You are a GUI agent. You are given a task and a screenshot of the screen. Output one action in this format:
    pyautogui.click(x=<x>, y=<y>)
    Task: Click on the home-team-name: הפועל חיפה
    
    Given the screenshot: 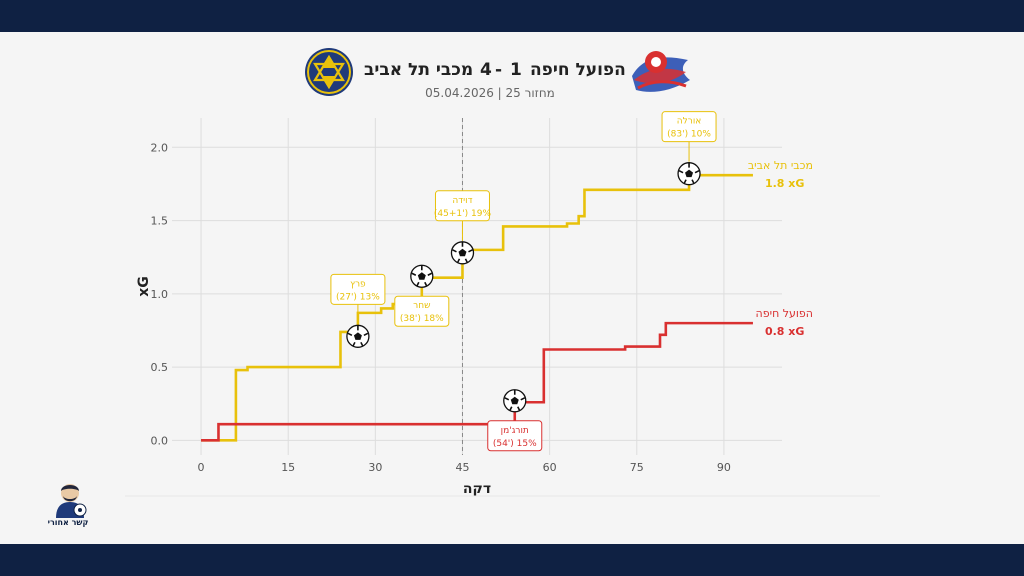 What is the action you would take?
    pyautogui.click(x=578, y=70)
    